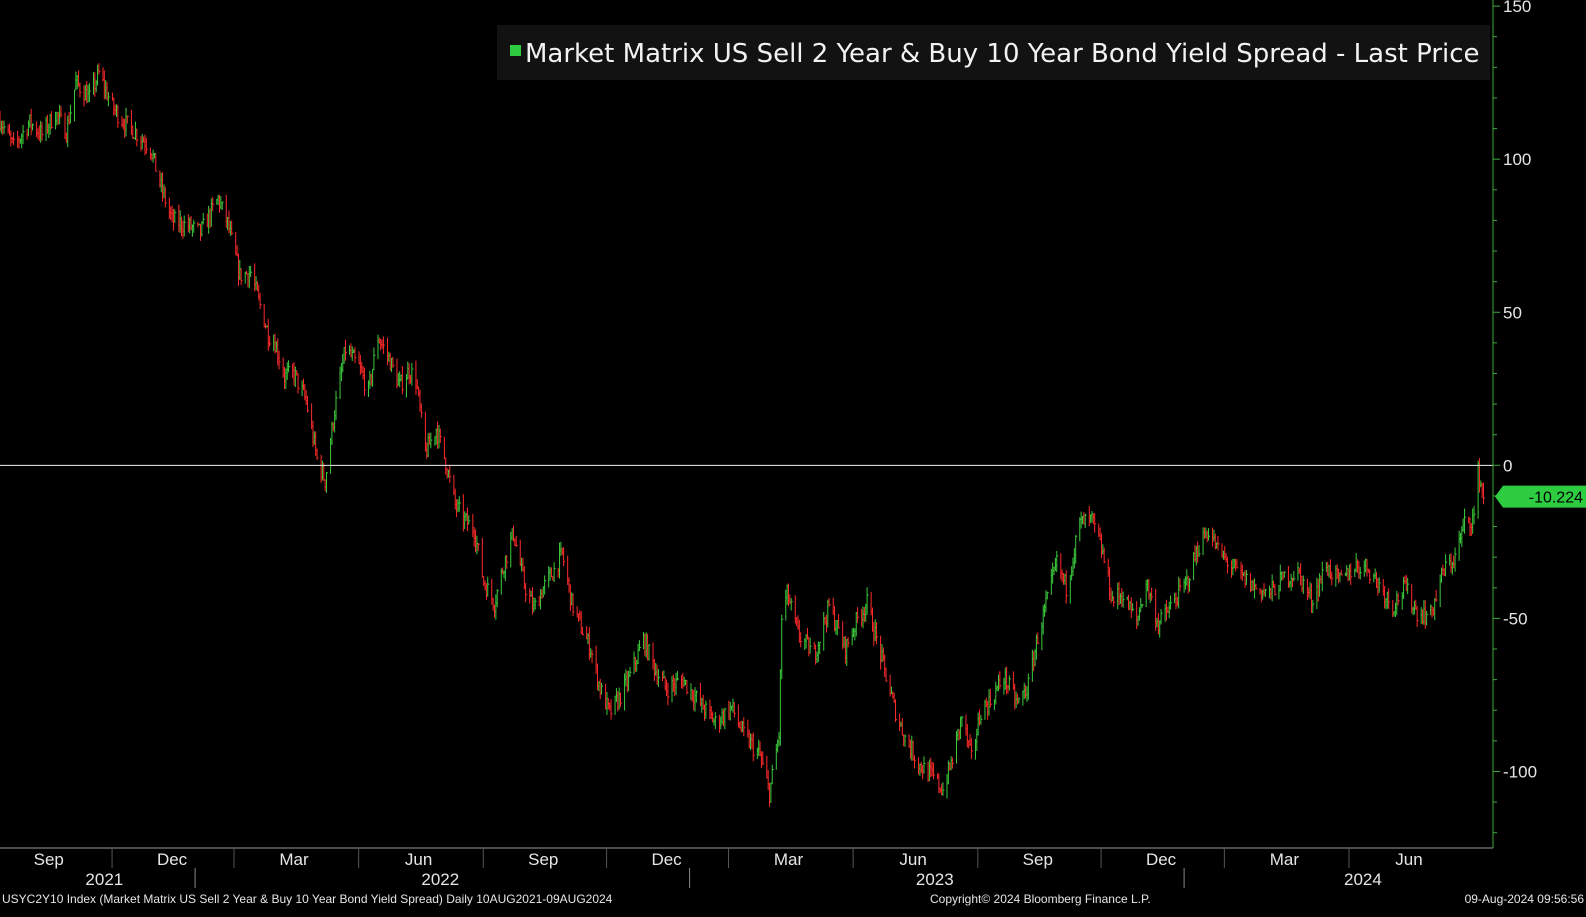 The height and width of the screenshot is (917, 1586). I want to click on y-tick-label: 100, so click(1517, 159).